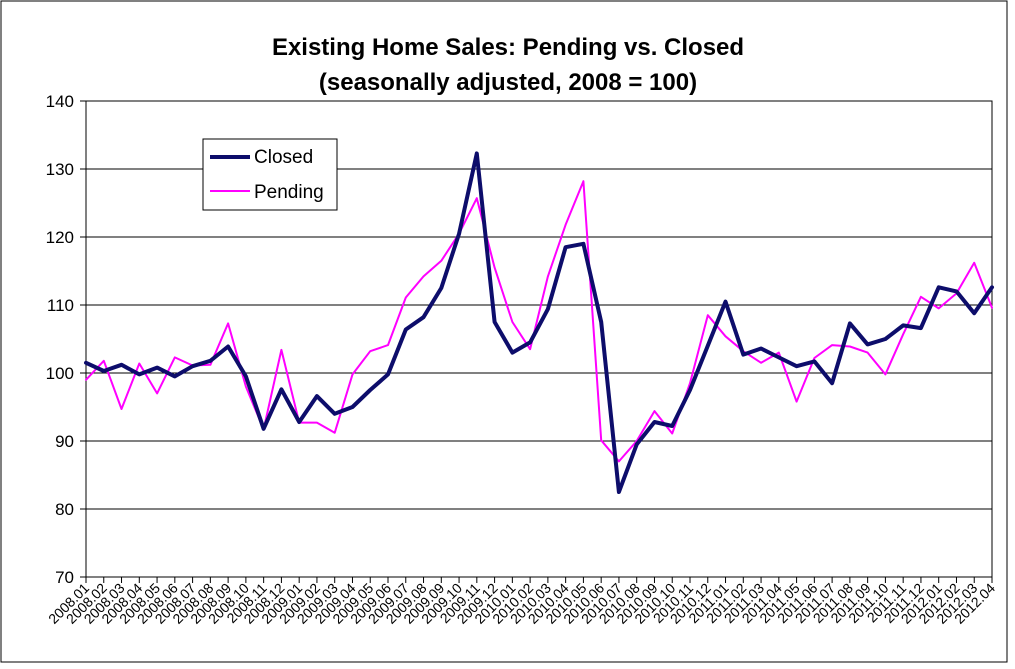 The height and width of the screenshot is (669, 1015). I want to click on y-tick-label: 100, so click(60, 373).